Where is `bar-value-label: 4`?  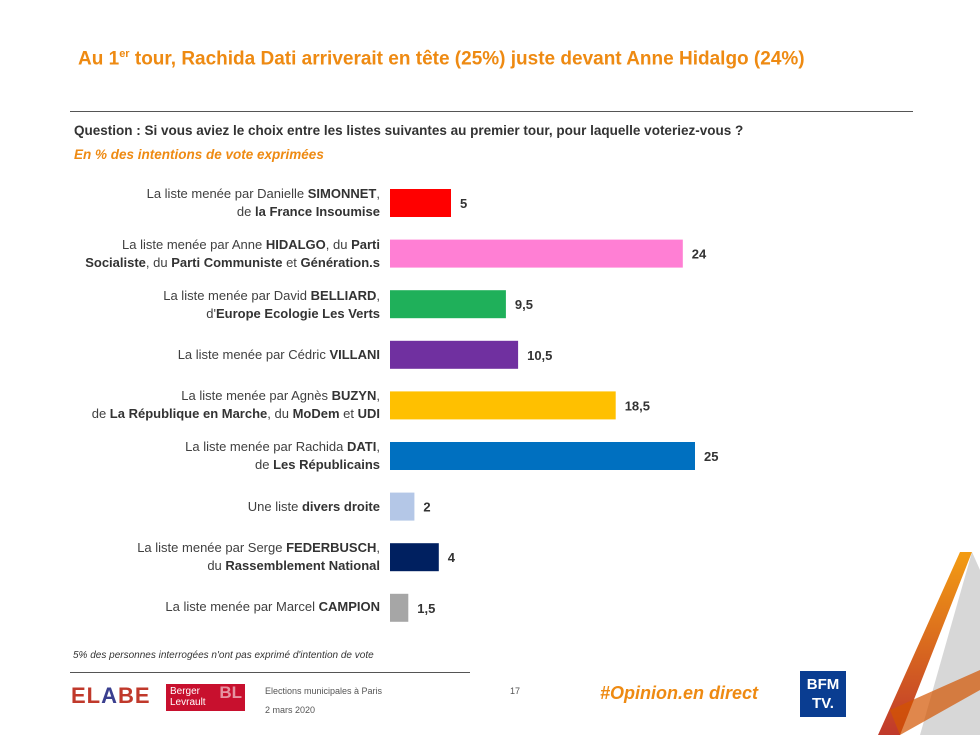
bar-value-label: 4 is located at coordinates (452, 557).